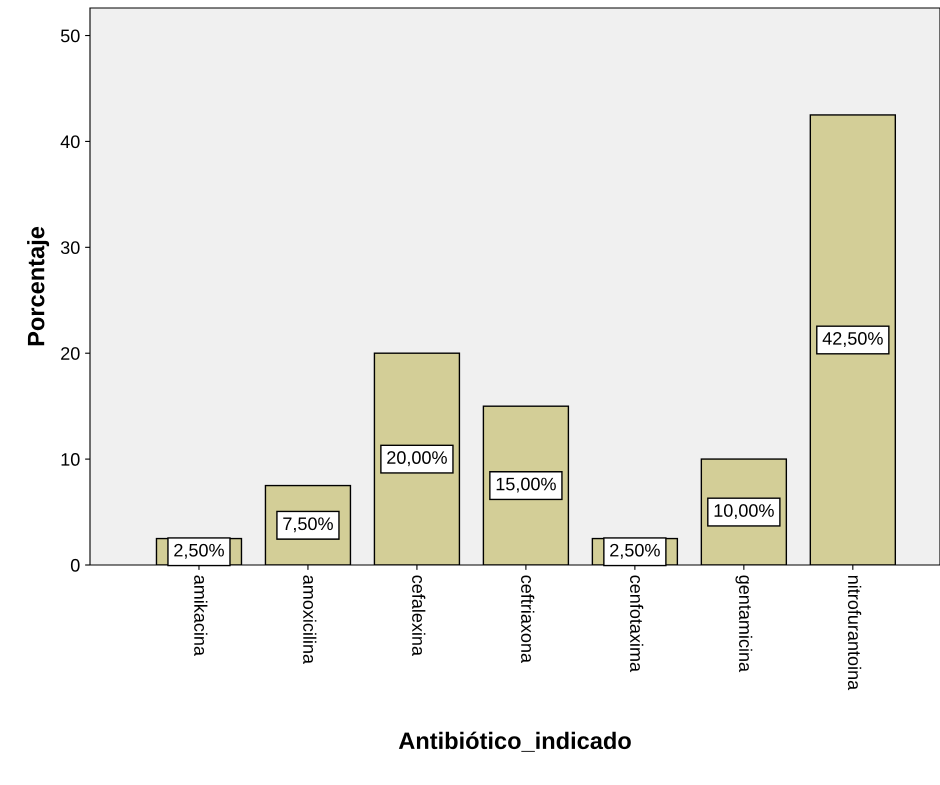 Image resolution: width=940 pixels, height=785 pixels. Describe the element at coordinates (637, 623) in the screenshot. I see `x-tick-label: cenfotaxima` at that location.